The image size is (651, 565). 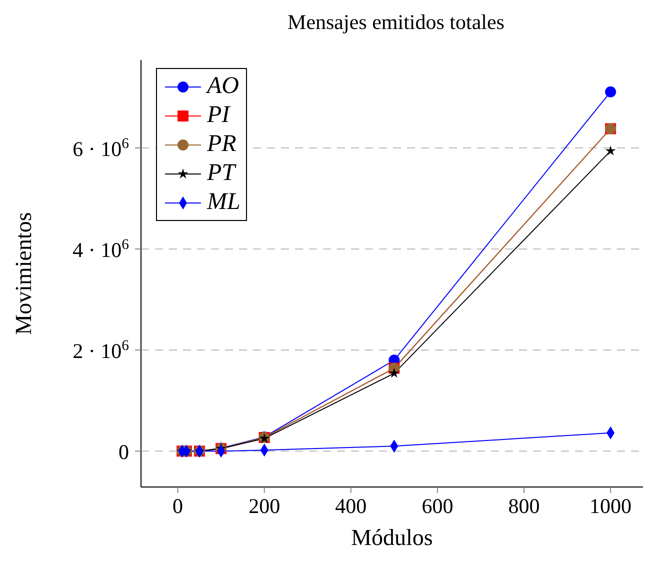 I want to click on legend-label: PI, so click(x=218, y=115).